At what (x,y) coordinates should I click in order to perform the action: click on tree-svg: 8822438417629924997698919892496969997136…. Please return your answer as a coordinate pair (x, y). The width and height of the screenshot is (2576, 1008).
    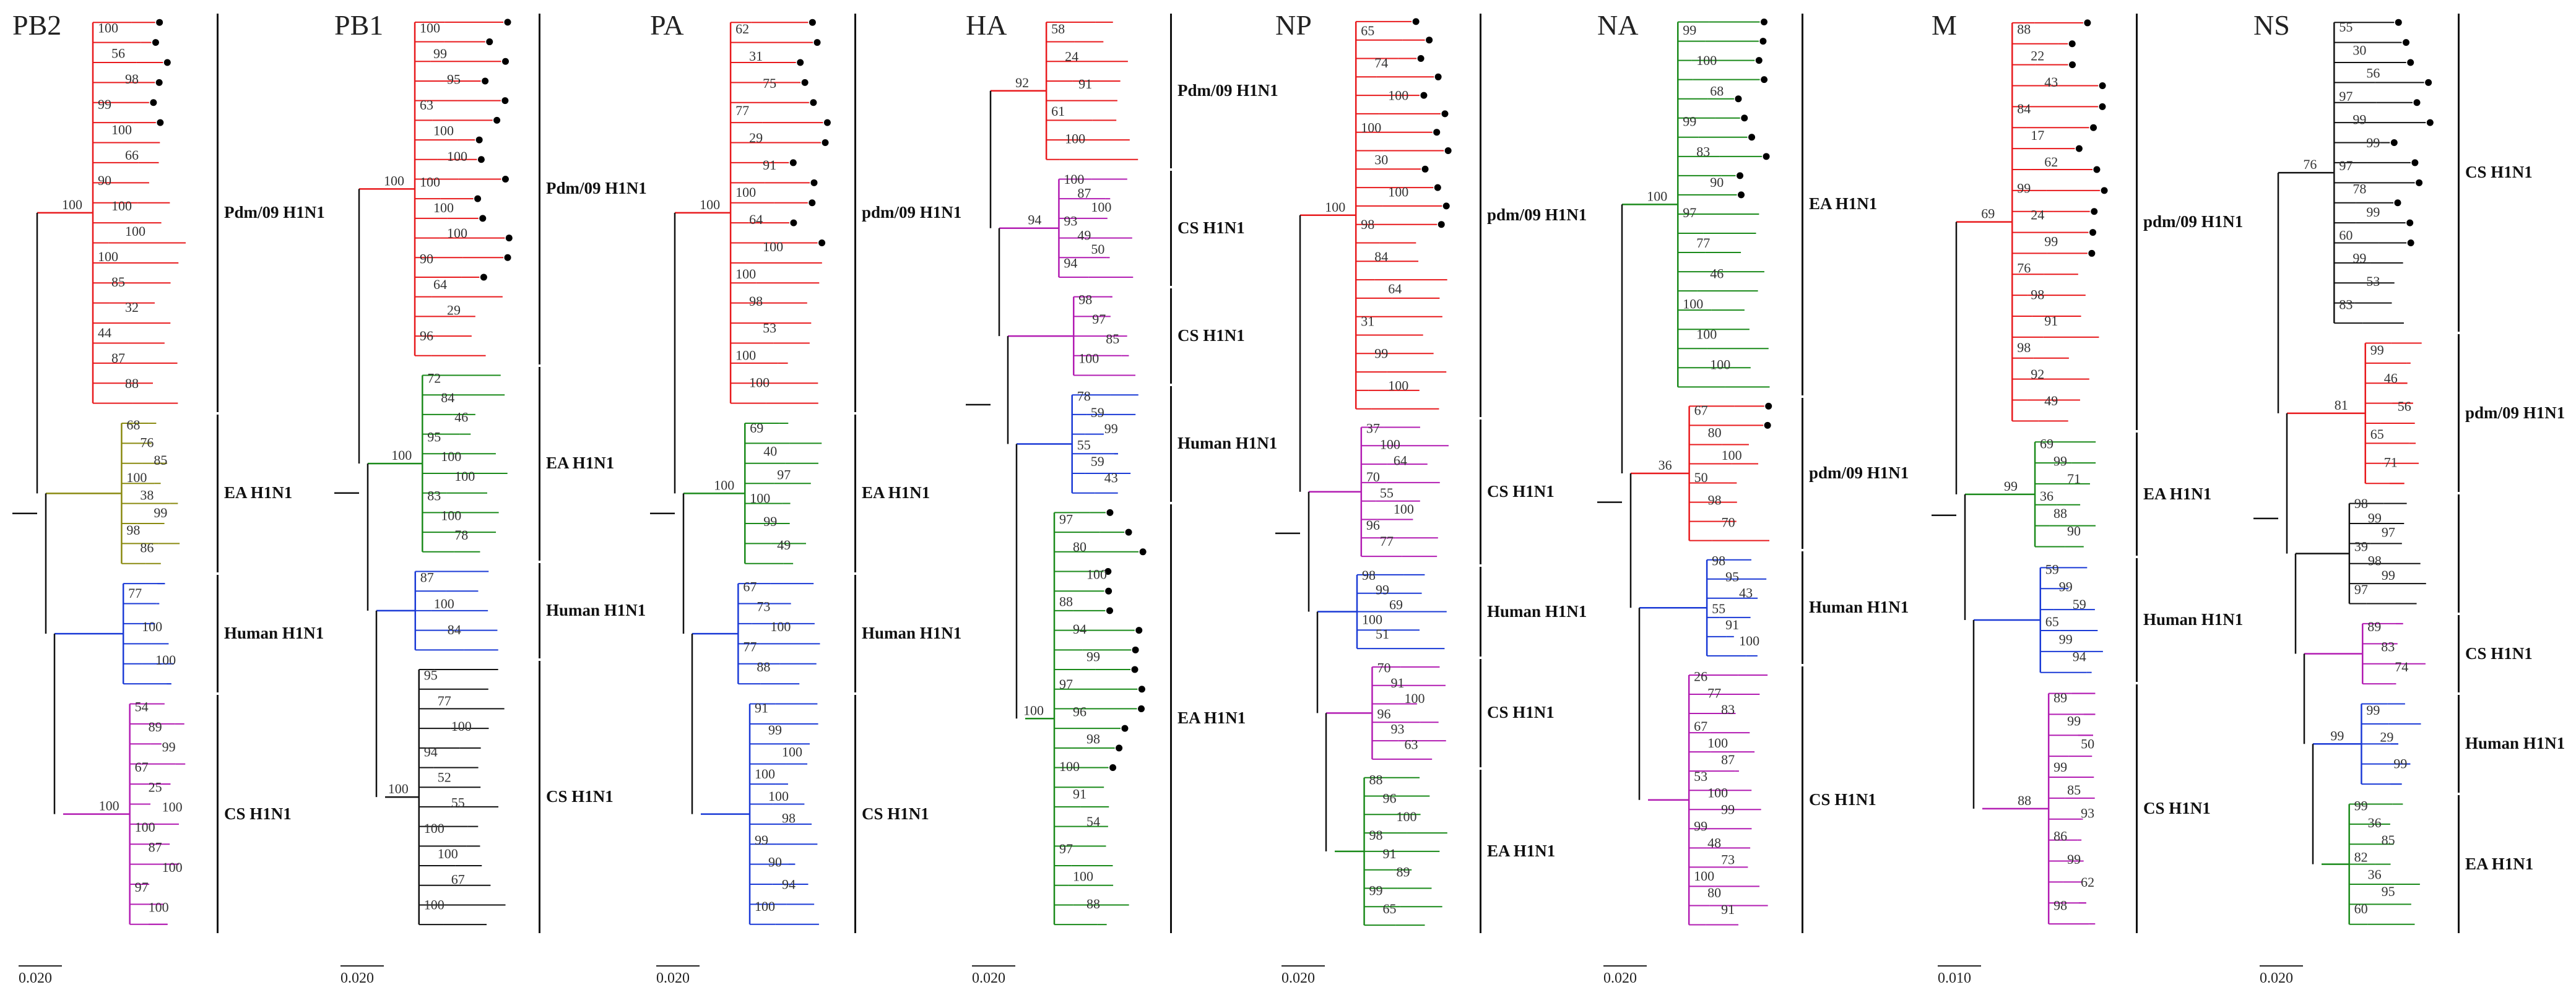
    Looking at the image, I should click on (2020, 472).